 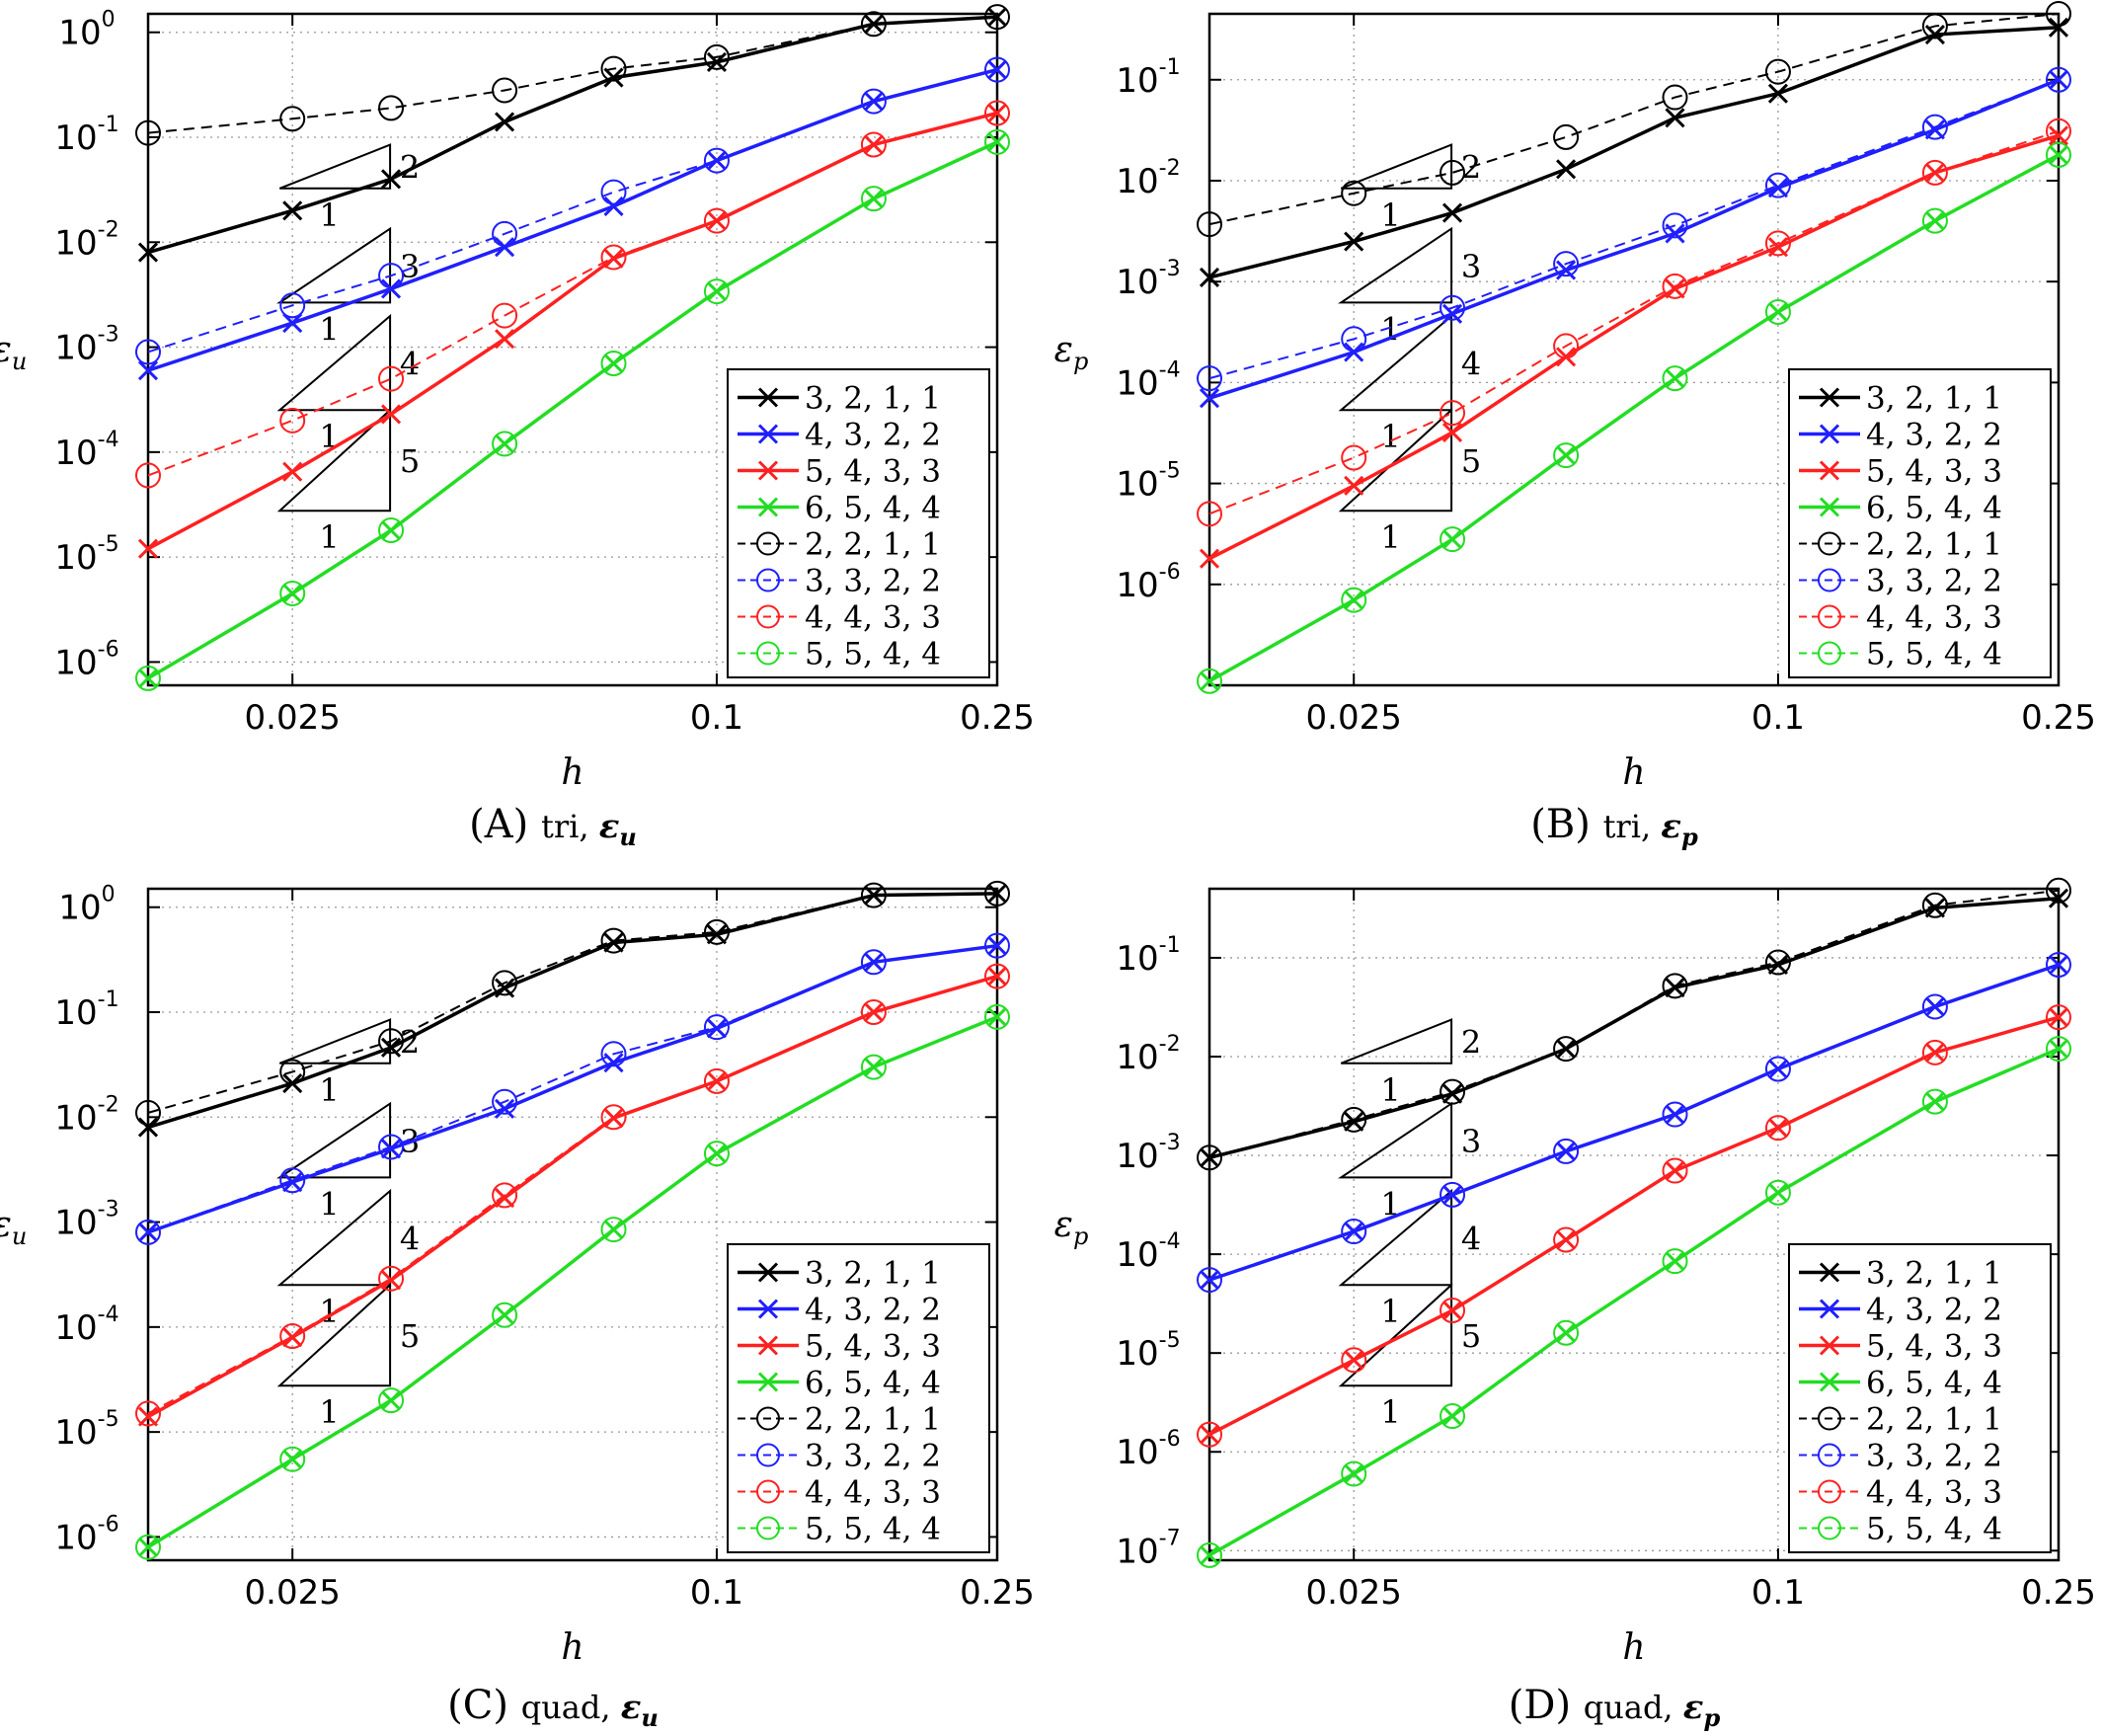 What do you see at coordinates (1778, 718) in the screenshot?
I see `x-tick-label: 0.1` at bounding box center [1778, 718].